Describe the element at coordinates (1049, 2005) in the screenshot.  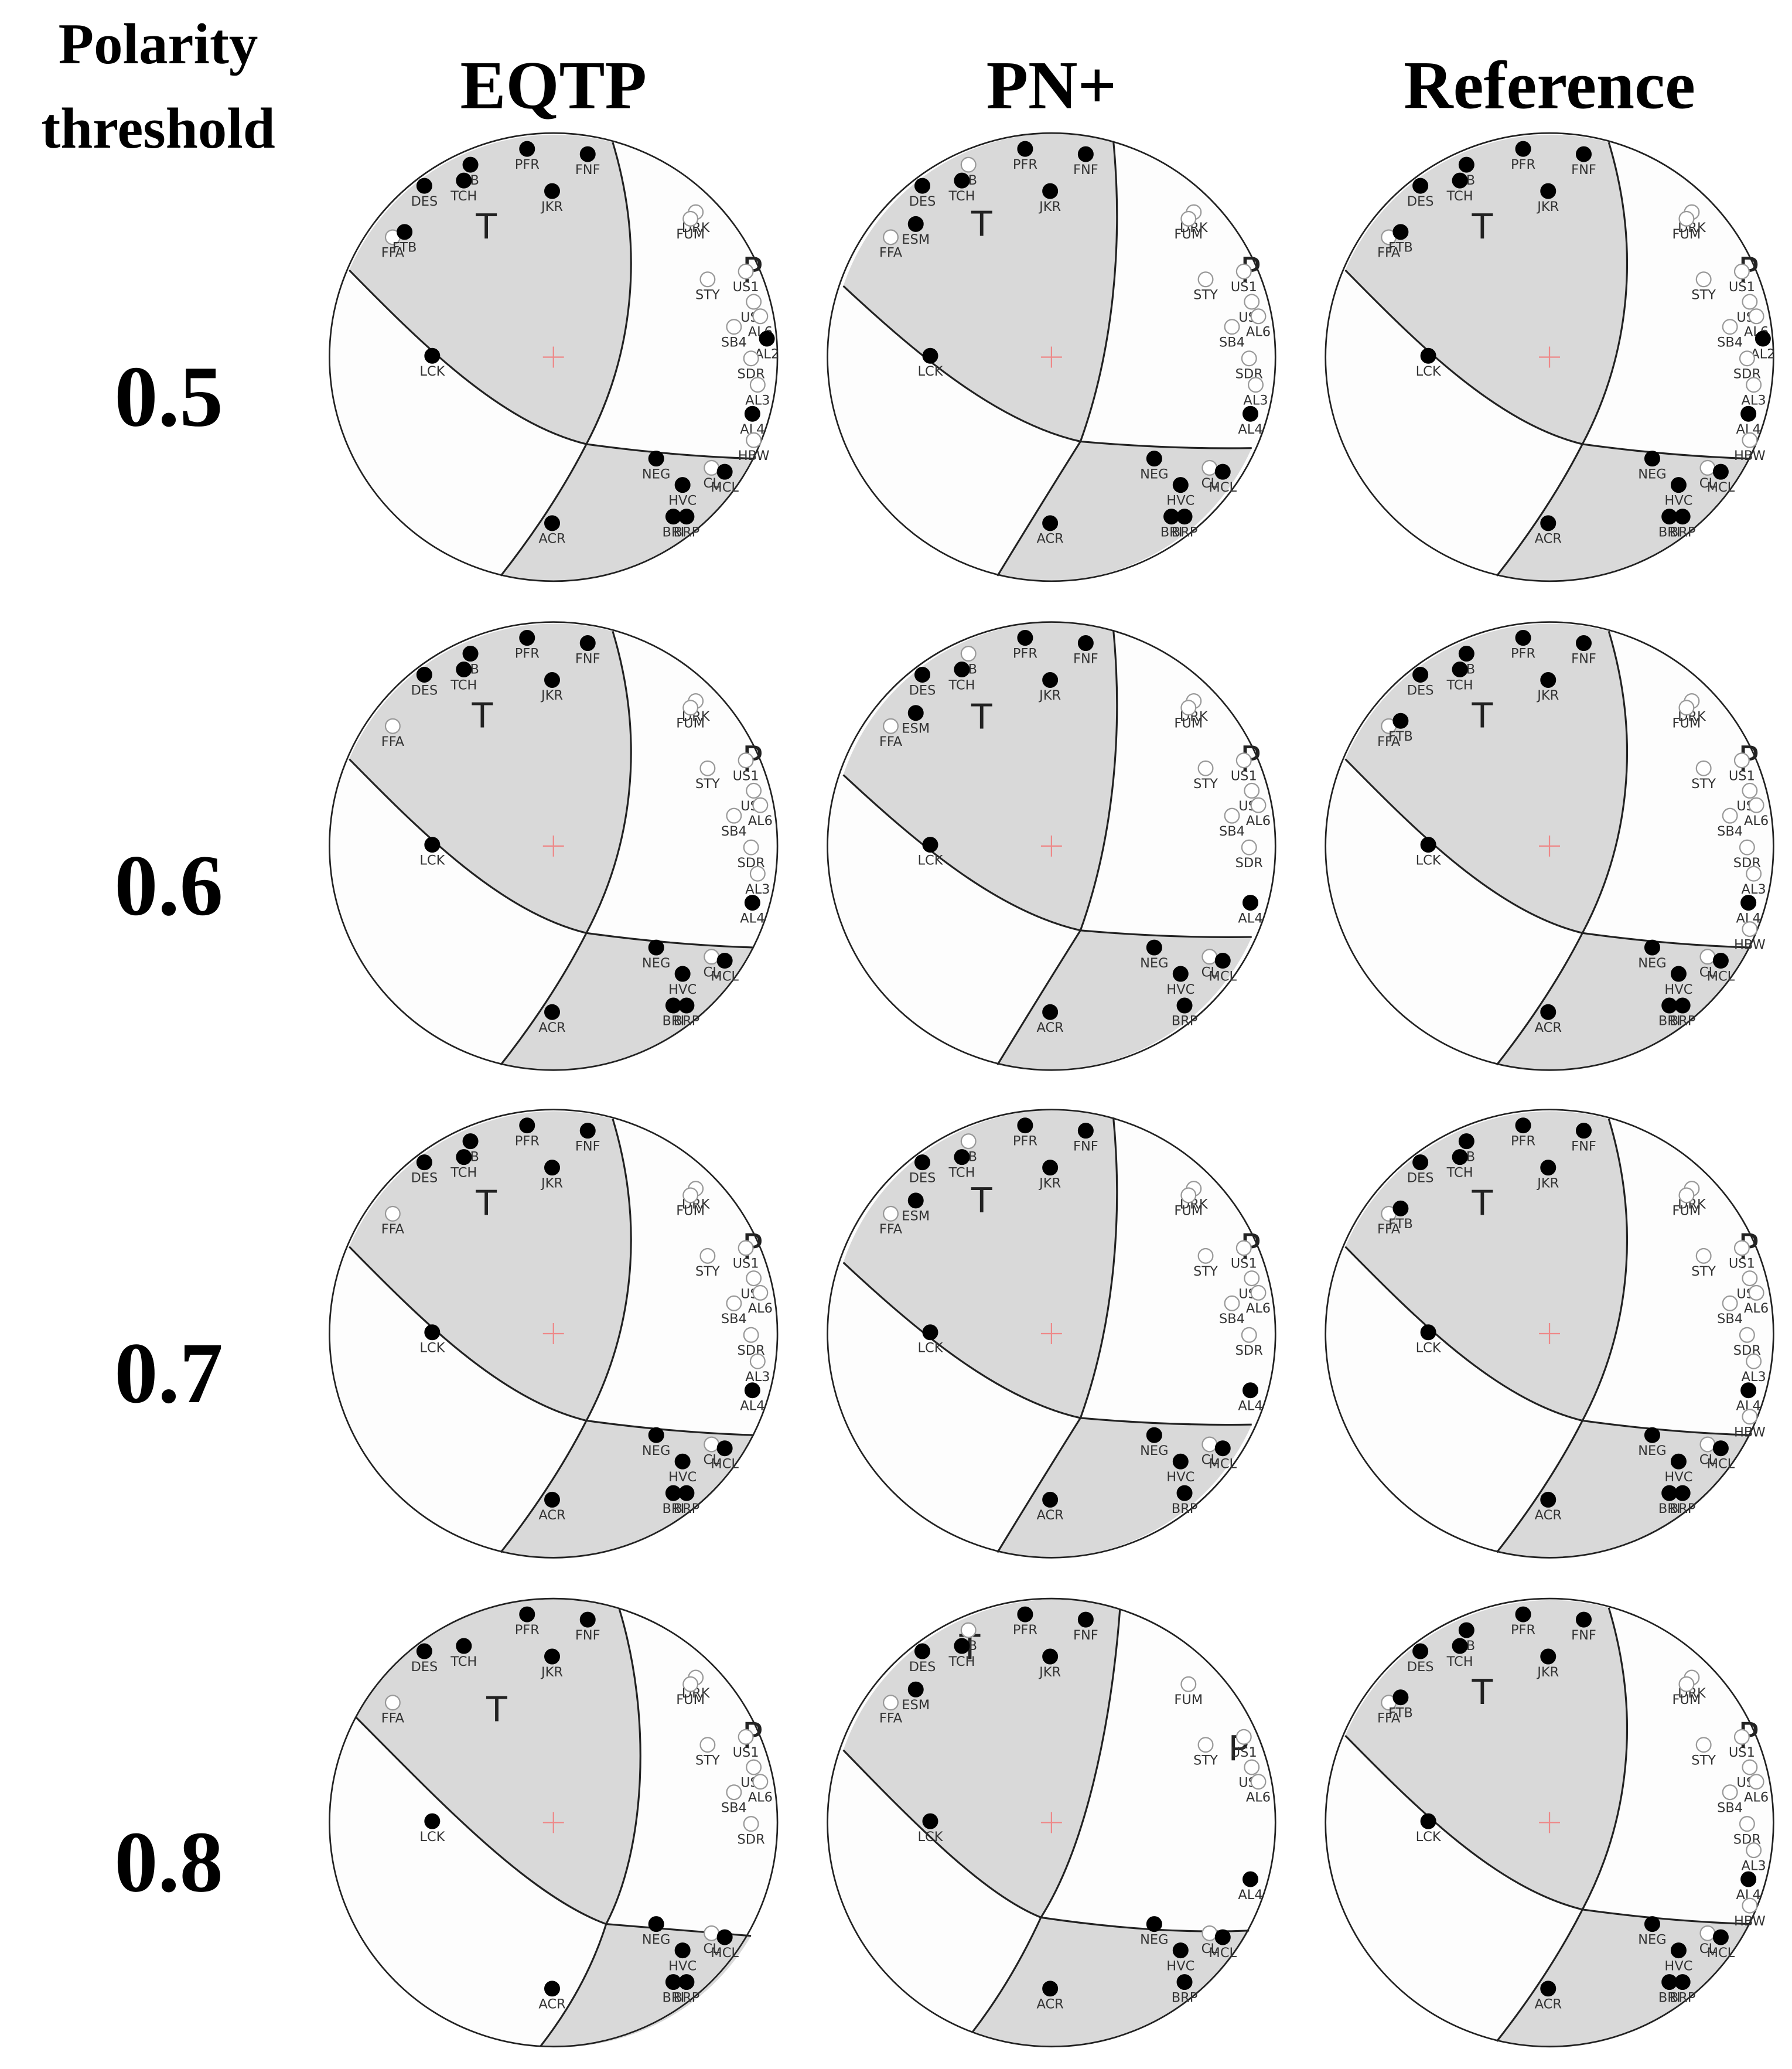
I see `station-label: ACR` at that location.